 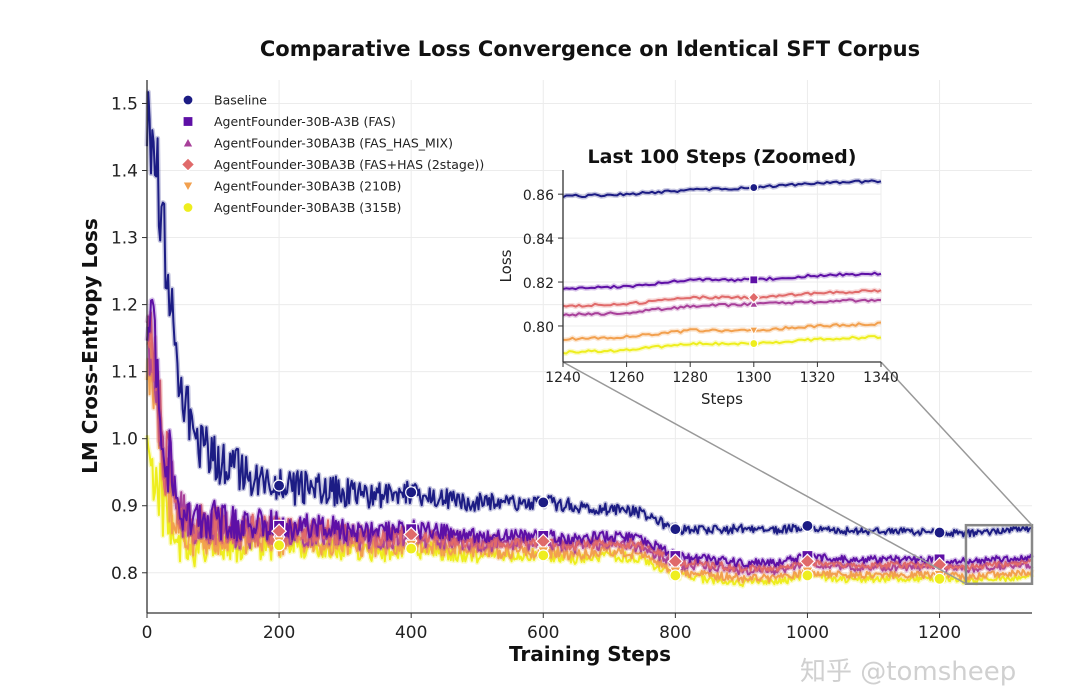 What do you see at coordinates (279, 633) in the screenshot?
I see `x-tick-label: 200` at bounding box center [279, 633].